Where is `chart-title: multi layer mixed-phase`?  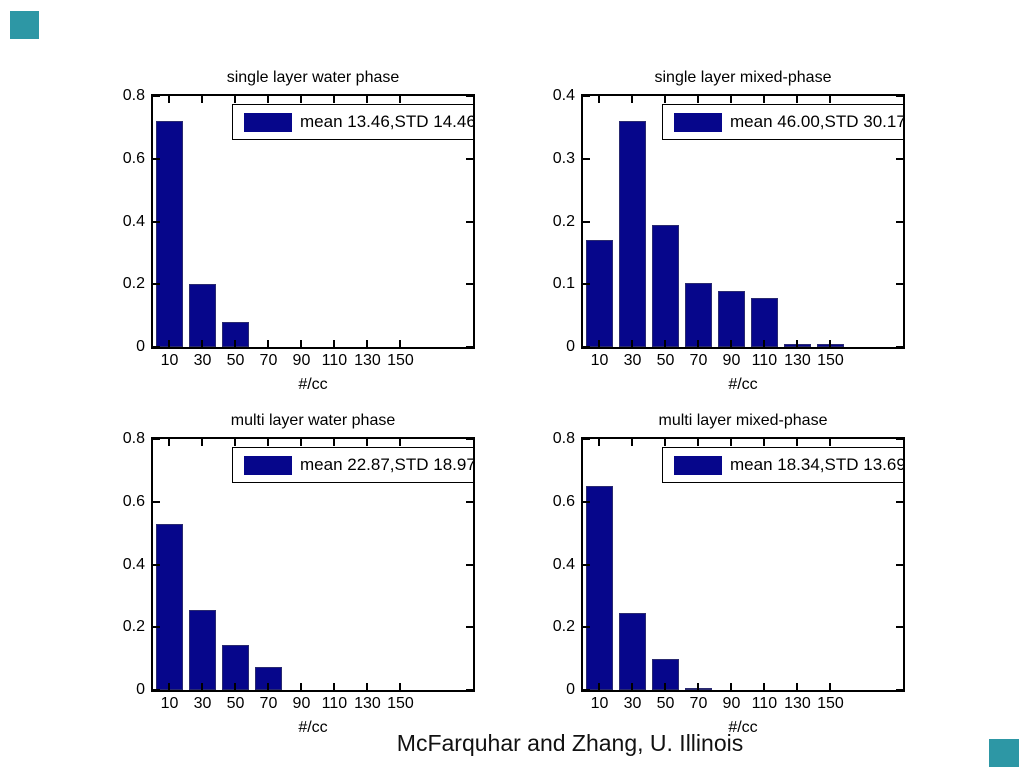
chart-title: multi layer mixed-phase is located at coordinates (743, 420).